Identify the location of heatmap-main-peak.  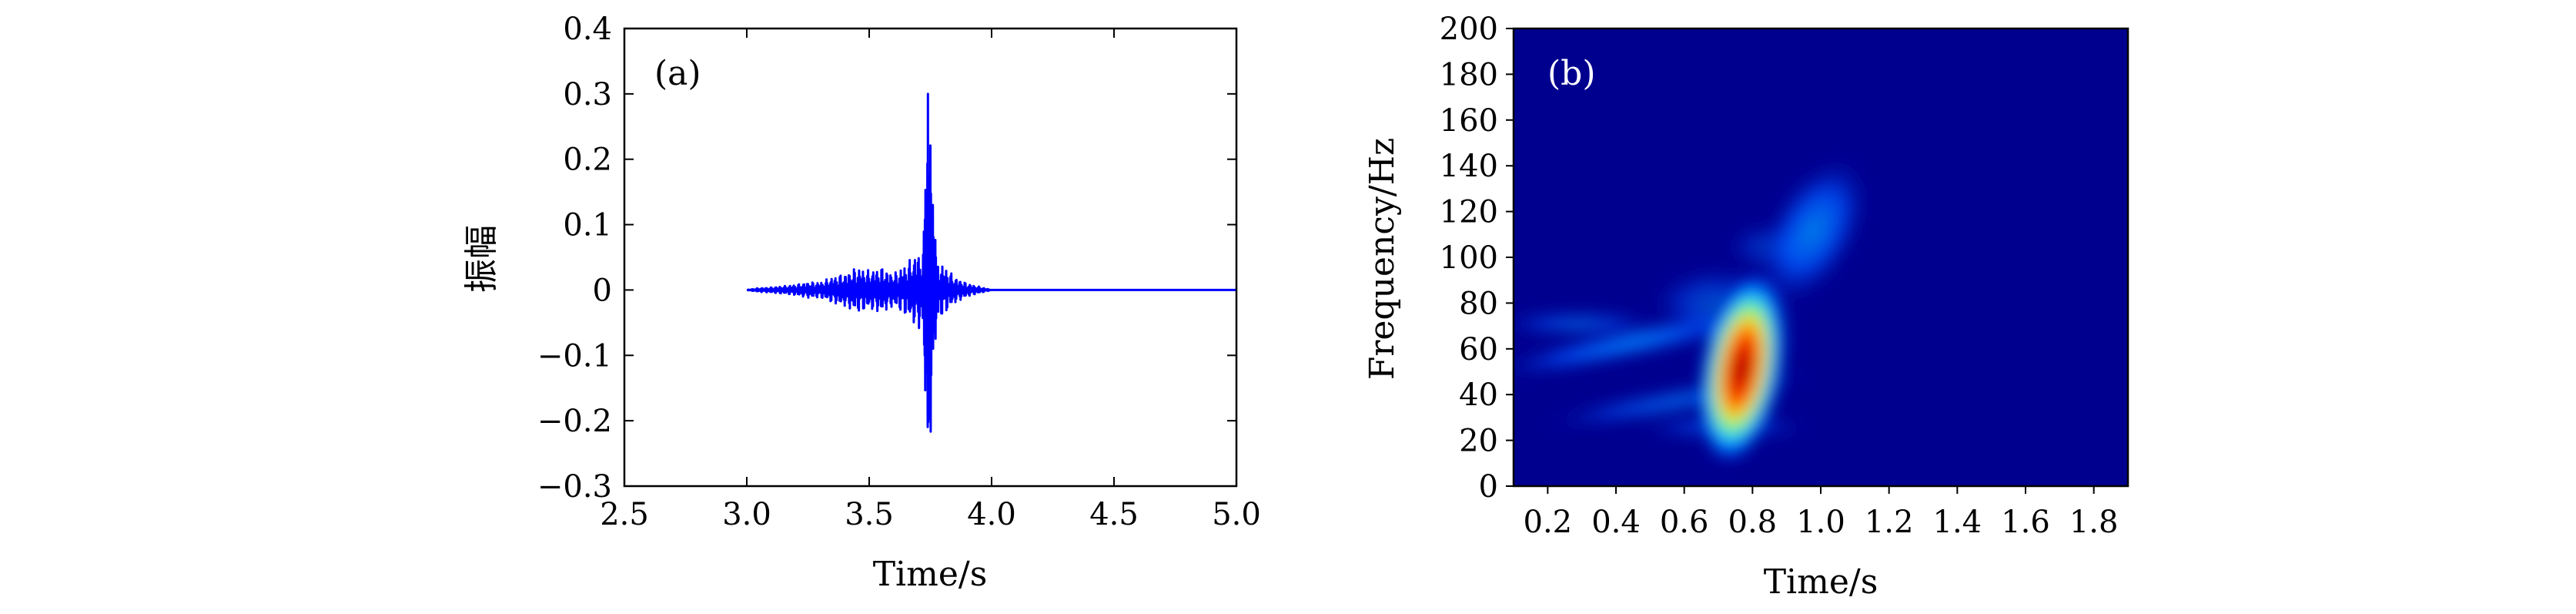
(1742, 368).